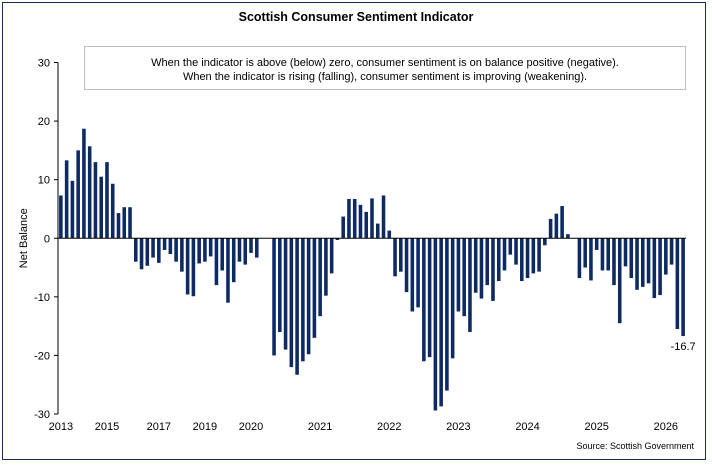 The image size is (712, 466). I want to click on y-tick-label: -10, so click(42, 298).